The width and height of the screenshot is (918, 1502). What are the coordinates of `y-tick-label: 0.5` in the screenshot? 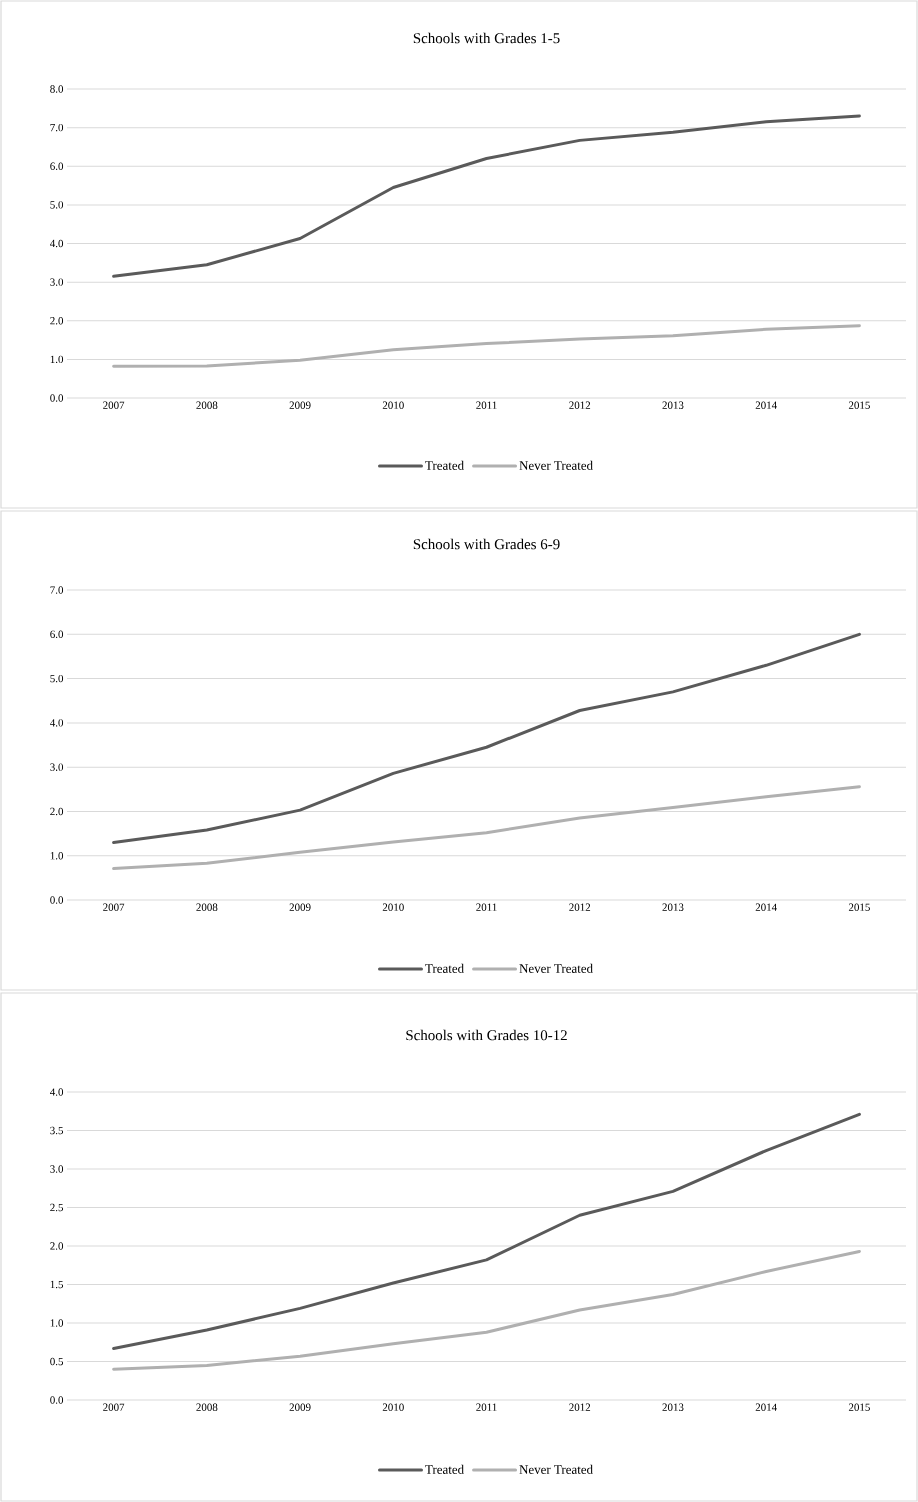 It's located at (57, 1361).